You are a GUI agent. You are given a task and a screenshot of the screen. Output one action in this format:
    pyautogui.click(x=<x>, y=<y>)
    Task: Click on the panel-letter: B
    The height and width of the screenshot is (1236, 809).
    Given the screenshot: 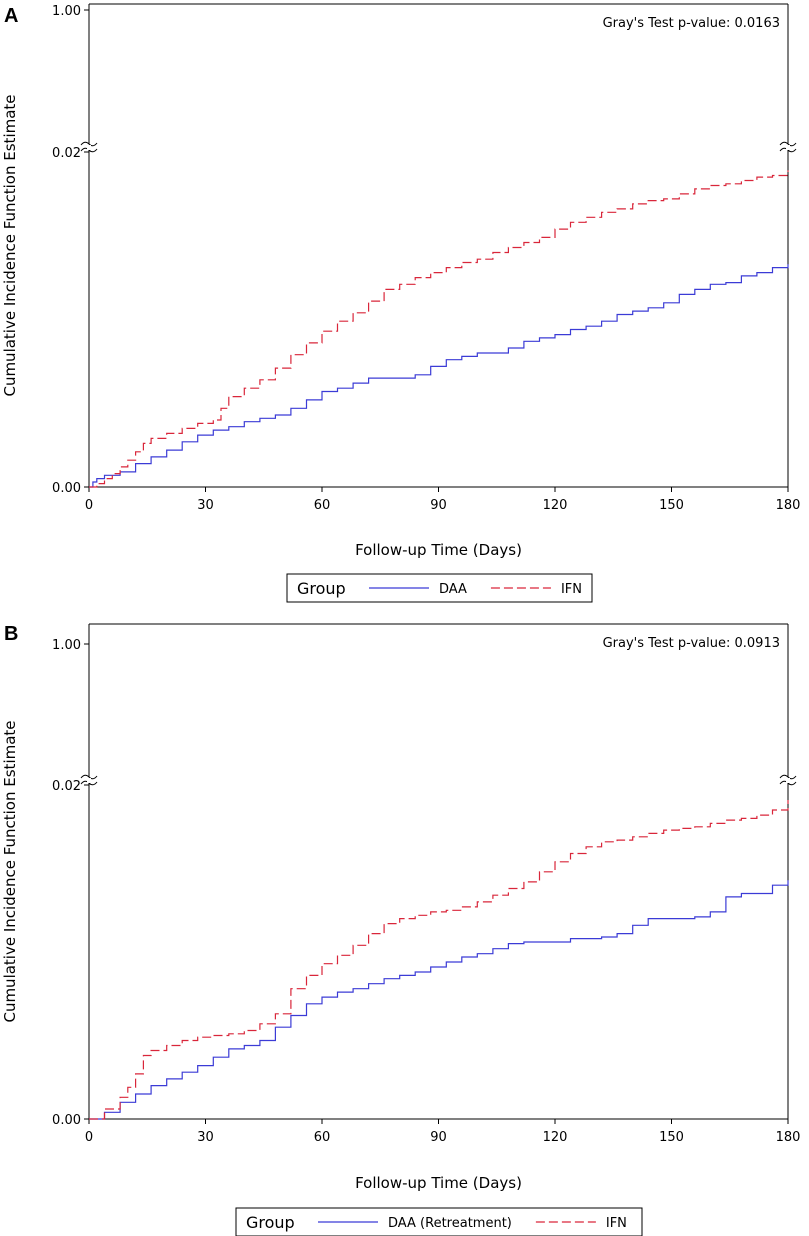 What is the action you would take?
    pyautogui.click(x=11, y=634)
    